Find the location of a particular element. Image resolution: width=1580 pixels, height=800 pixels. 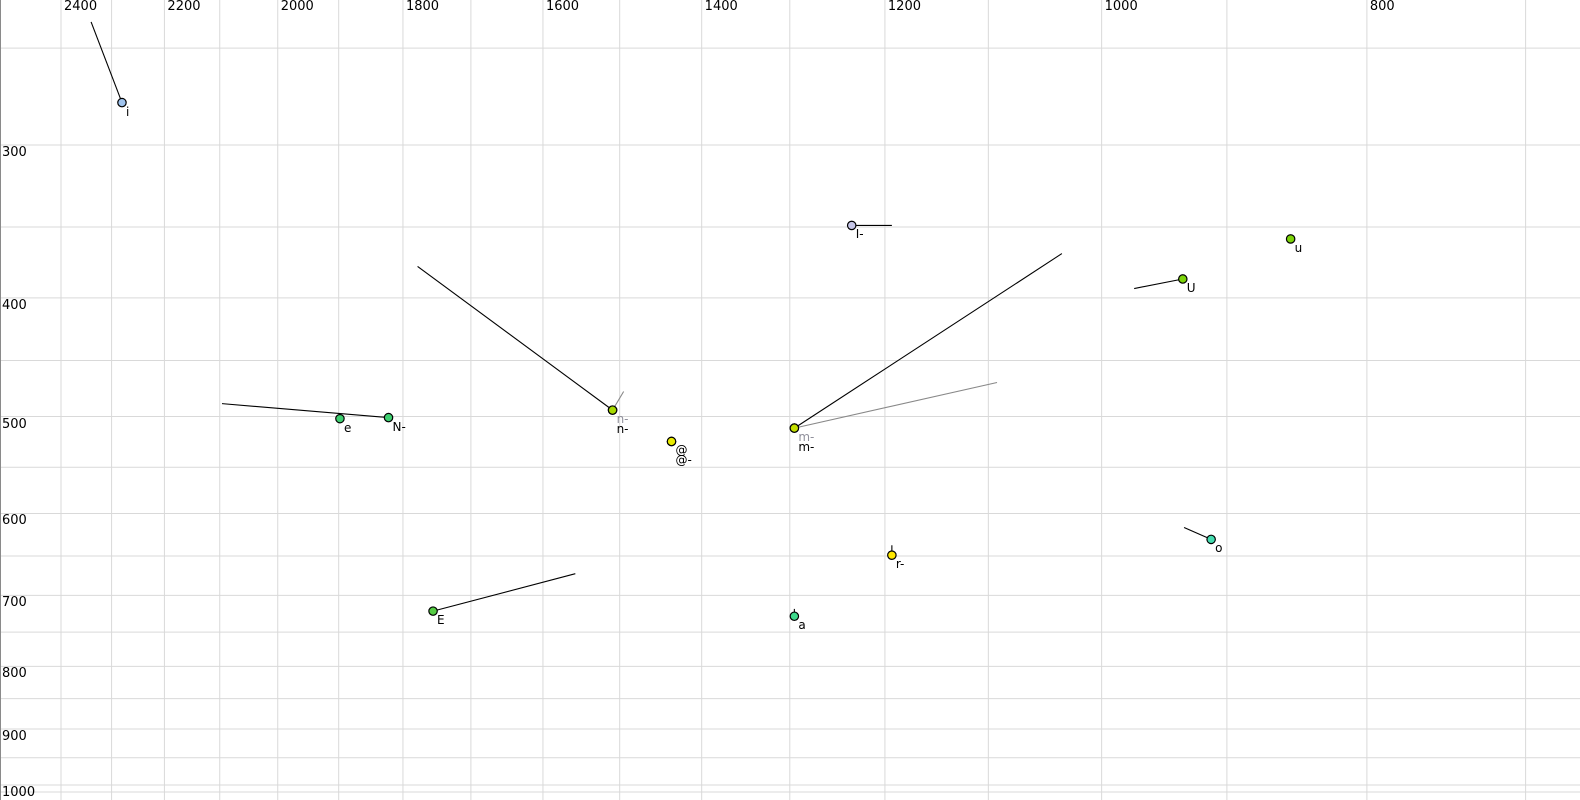

x-tick-label-1200: 1200 is located at coordinates (904, 7).